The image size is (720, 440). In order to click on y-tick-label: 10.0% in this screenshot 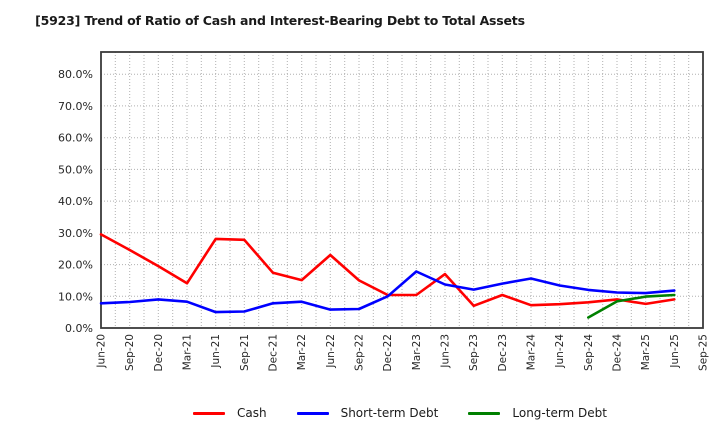, I will do `click(75, 296)`.